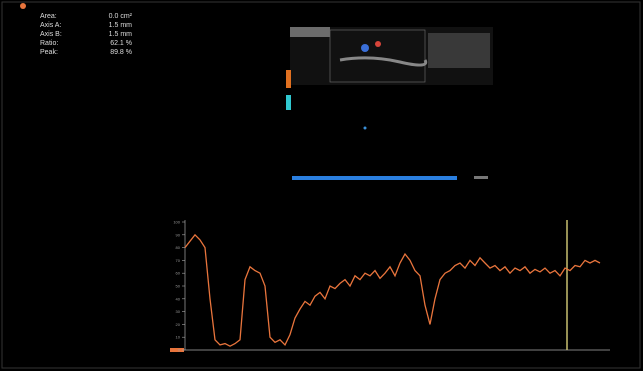 The width and height of the screenshot is (643, 371). I want to click on y-tick-label: 90, so click(178, 234).